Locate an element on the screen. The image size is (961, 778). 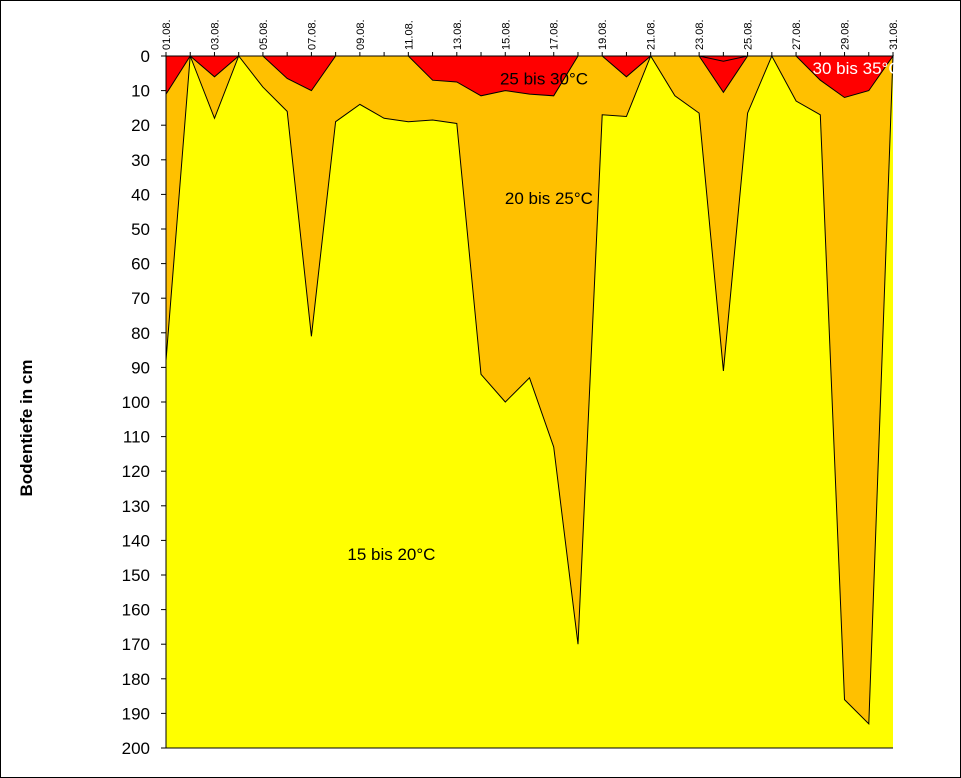
x-tick-label: 13.08. is located at coordinates (458, 34).